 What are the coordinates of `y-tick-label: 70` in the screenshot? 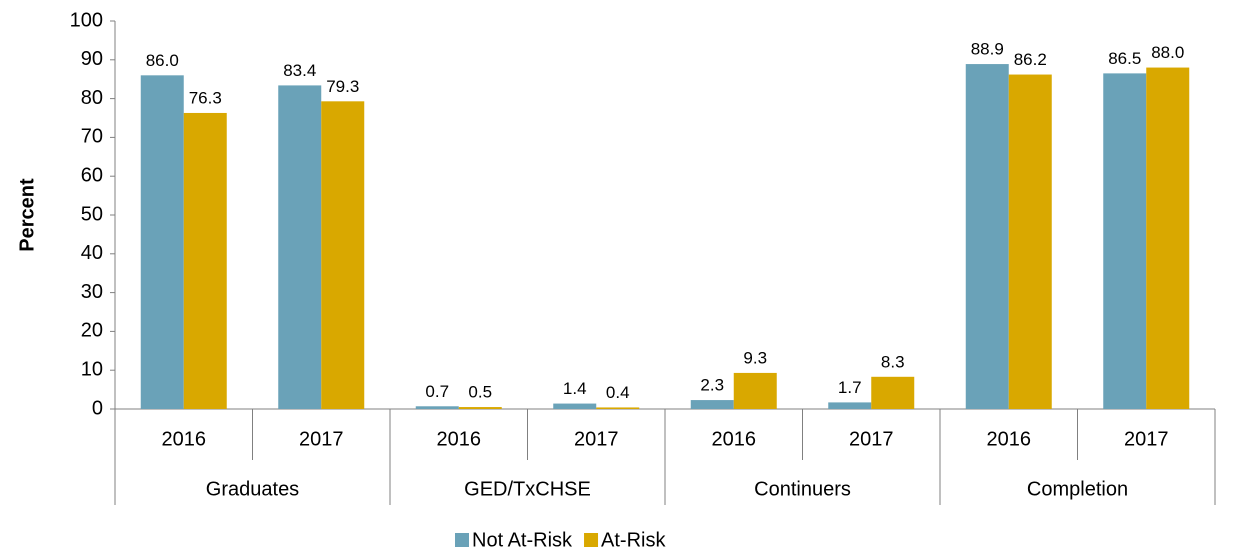 It's located at (92, 137).